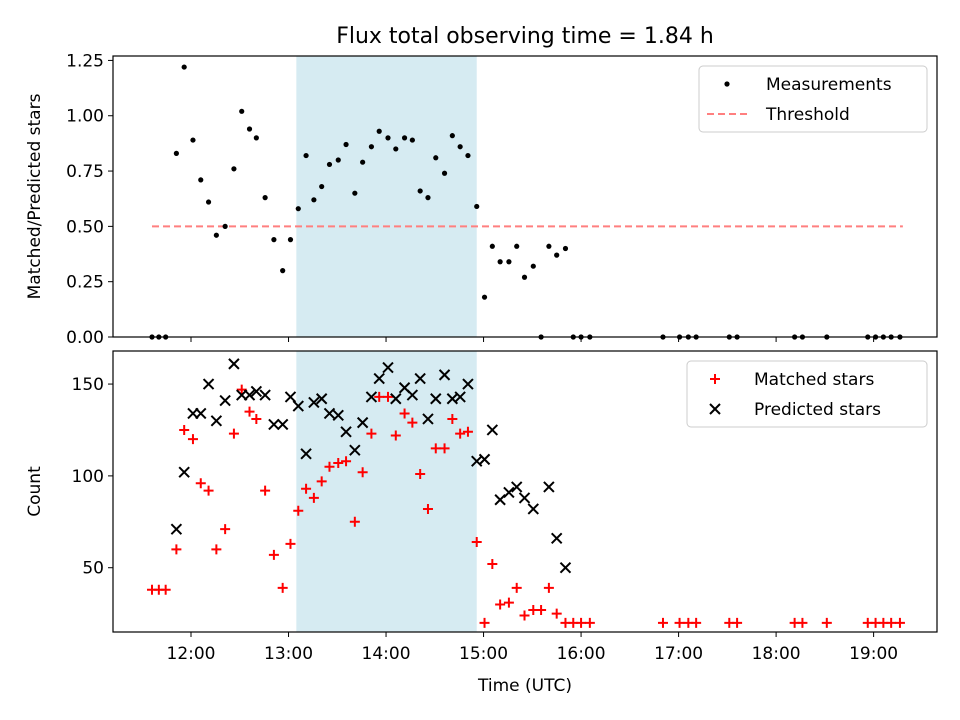  I want to click on legend-predicted-marker, so click(715, 409).